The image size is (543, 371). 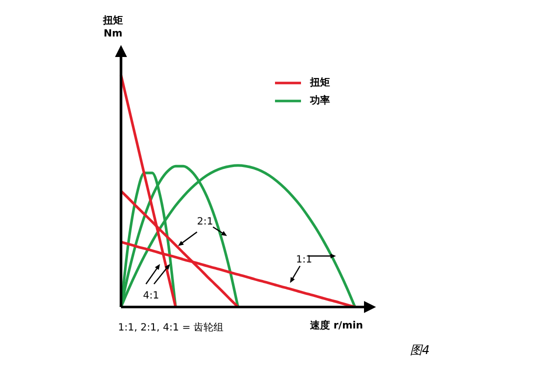 I want to click on annotation: 1:1, so click(x=304, y=260).